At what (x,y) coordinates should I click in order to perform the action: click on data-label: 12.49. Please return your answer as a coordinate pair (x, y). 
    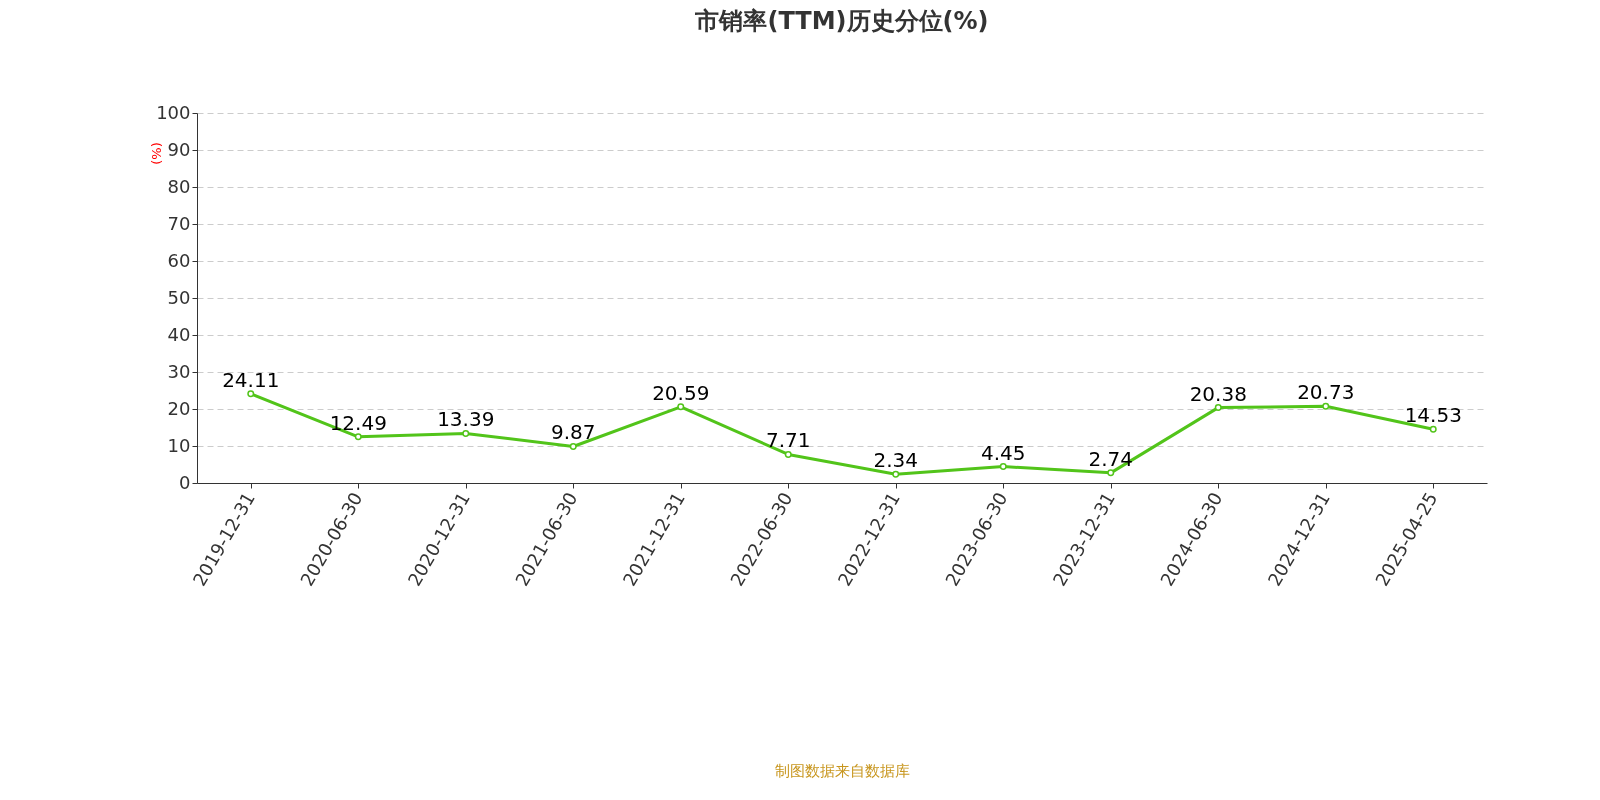
    Looking at the image, I should click on (358, 422).